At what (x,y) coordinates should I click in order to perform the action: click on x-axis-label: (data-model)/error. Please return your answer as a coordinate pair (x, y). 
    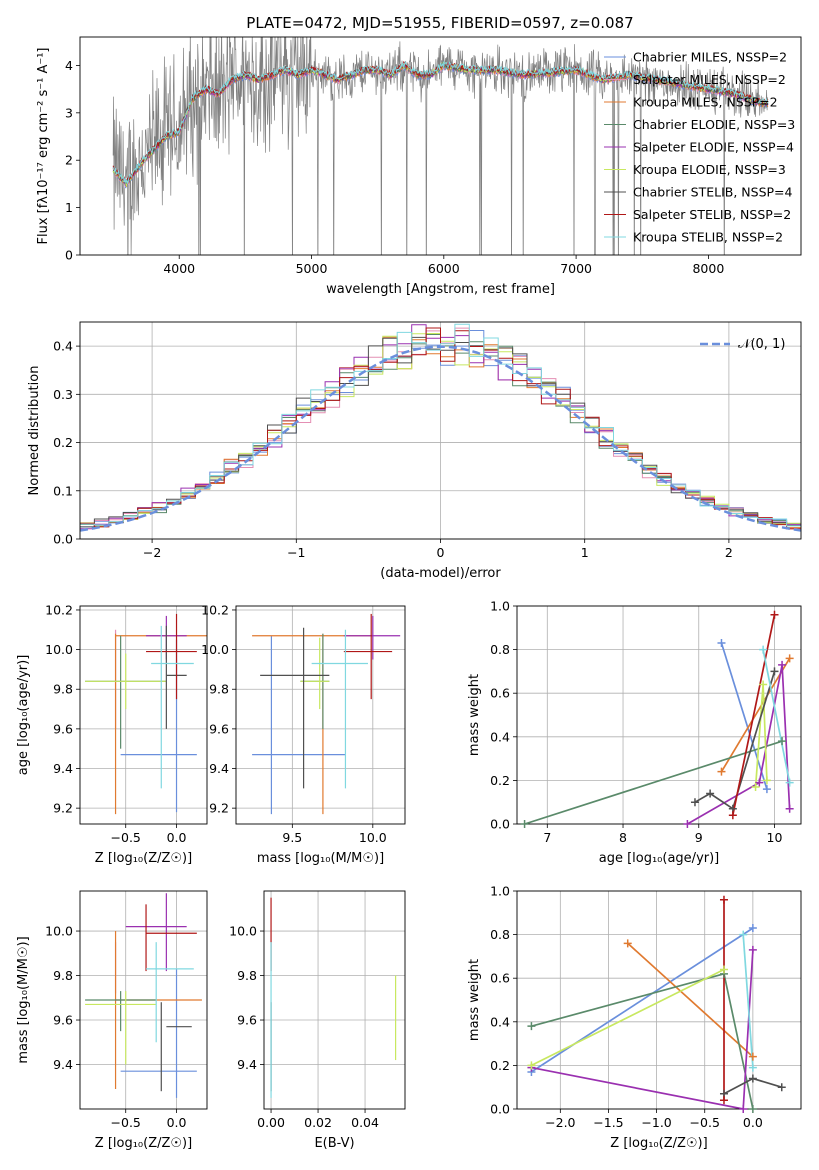
    Looking at the image, I should click on (440, 573).